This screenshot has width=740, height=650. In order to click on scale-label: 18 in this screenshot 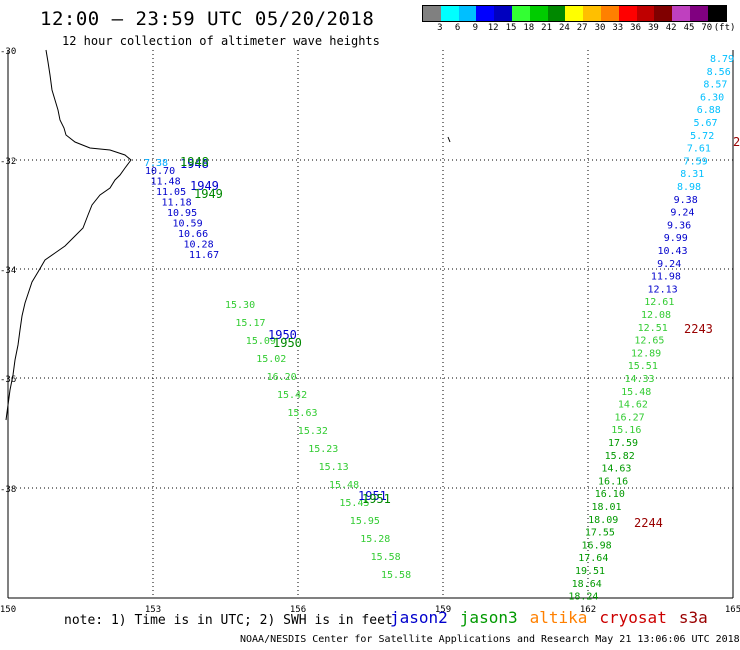, I will do `click(529, 28)`.